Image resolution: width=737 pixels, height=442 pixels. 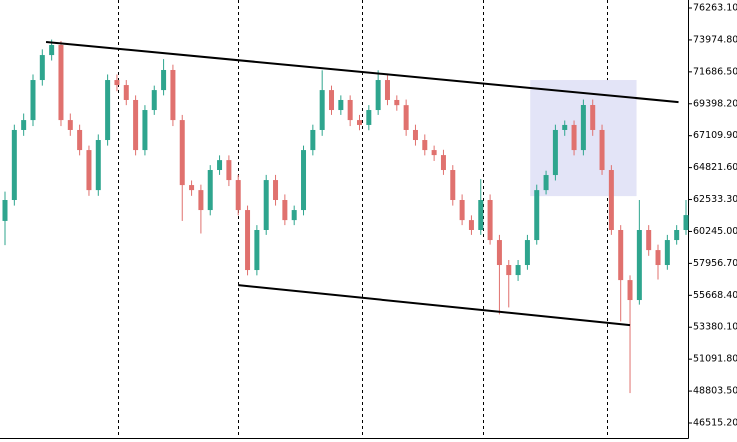 I want to click on y-tick-label: 60245.00, so click(x=715, y=231).